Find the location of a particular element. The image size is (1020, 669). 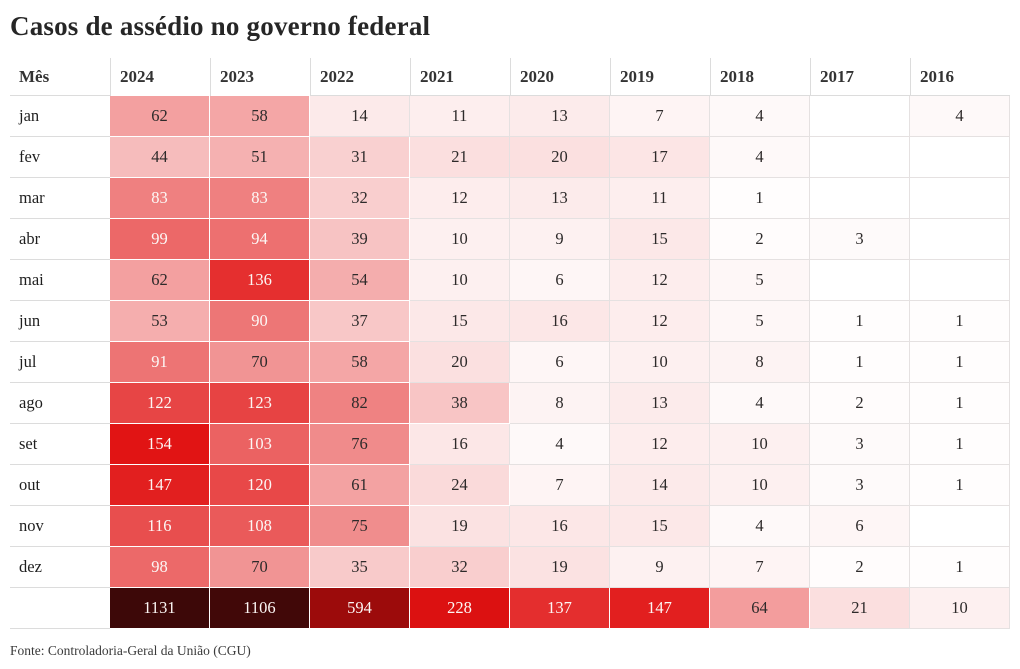

totals-row-label is located at coordinates (60, 609).